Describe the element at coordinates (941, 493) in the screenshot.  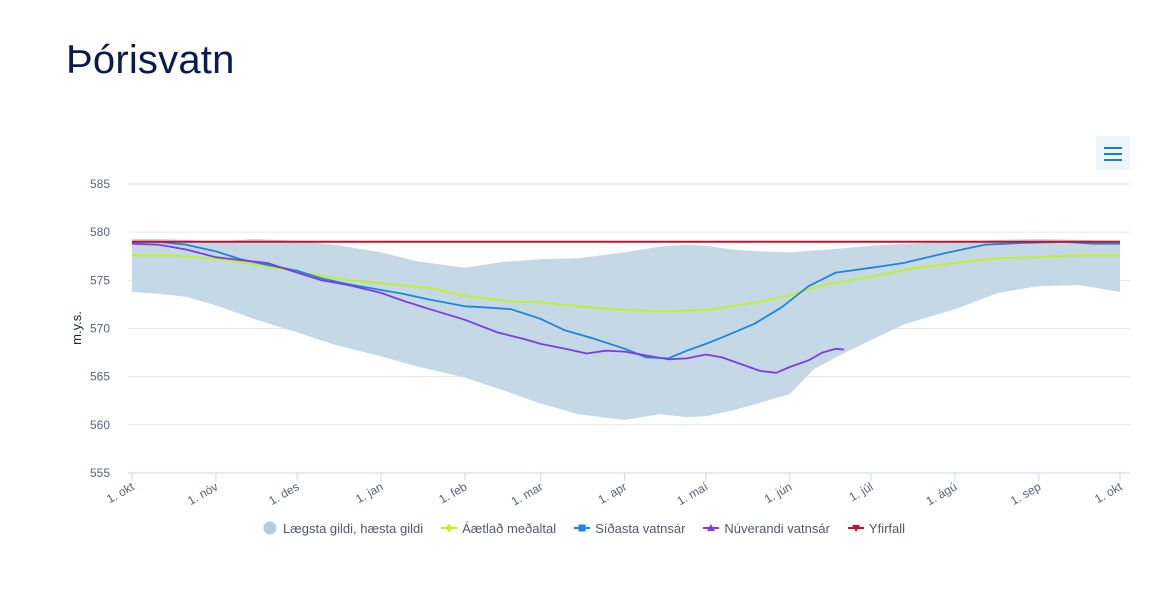
I see `x-tick-label: 1. ágú` at that location.